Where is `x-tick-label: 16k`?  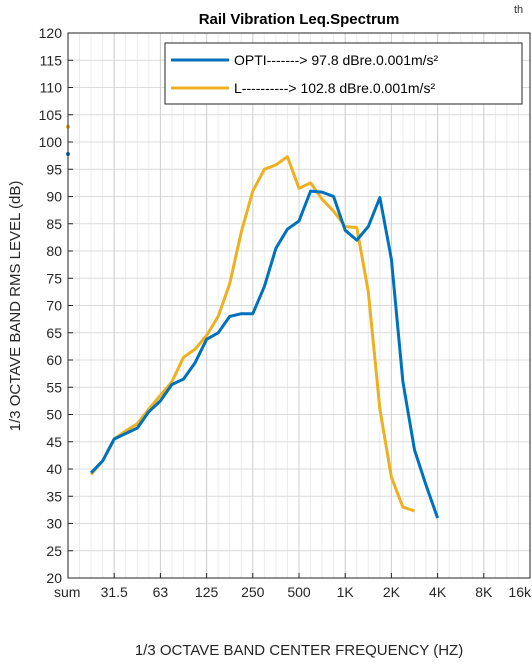
x-tick-label: 16k is located at coordinates (520, 592).